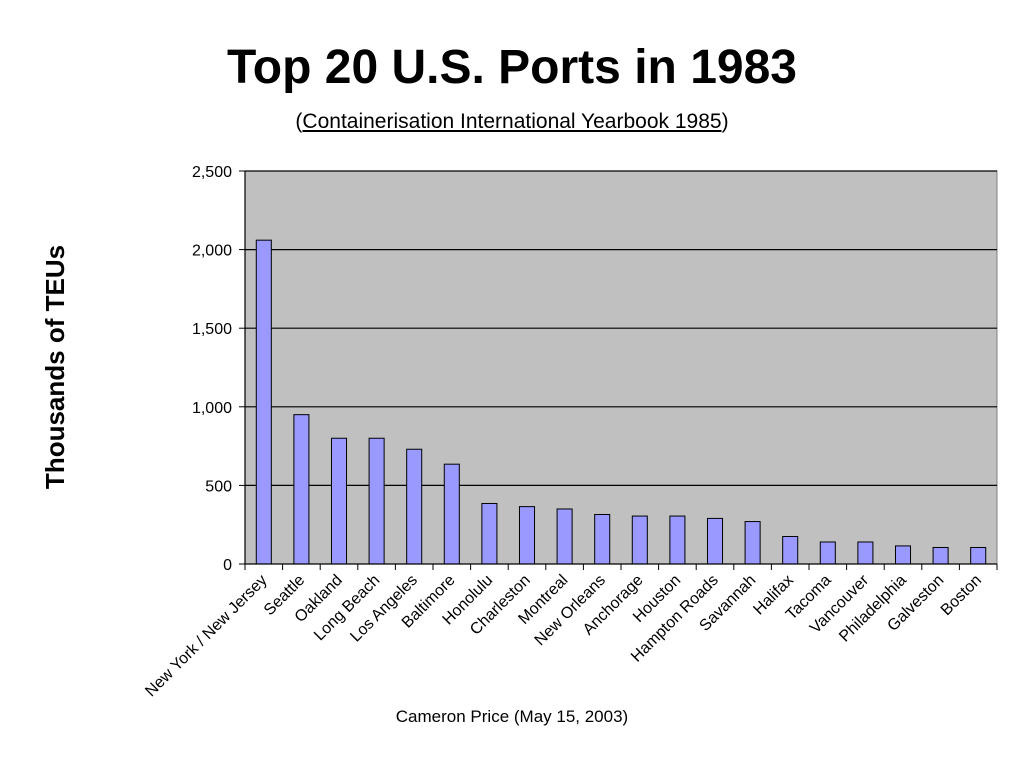 The height and width of the screenshot is (768, 1024). What do you see at coordinates (218, 369) in the screenshot?
I see `y-tick-labels: 0 500 1,000 1,500 2,000 2,500` at bounding box center [218, 369].